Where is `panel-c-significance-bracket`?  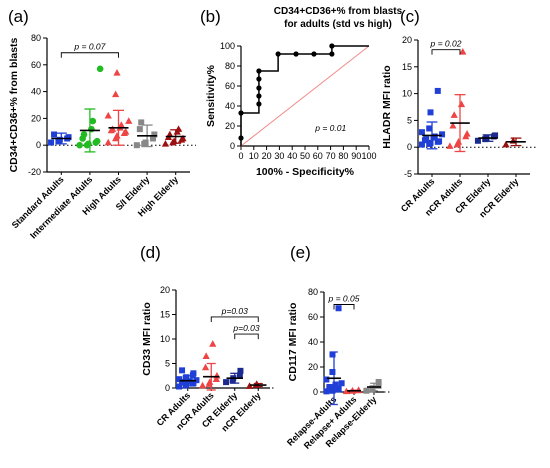 panel-c-significance-bracket is located at coordinates (446, 52).